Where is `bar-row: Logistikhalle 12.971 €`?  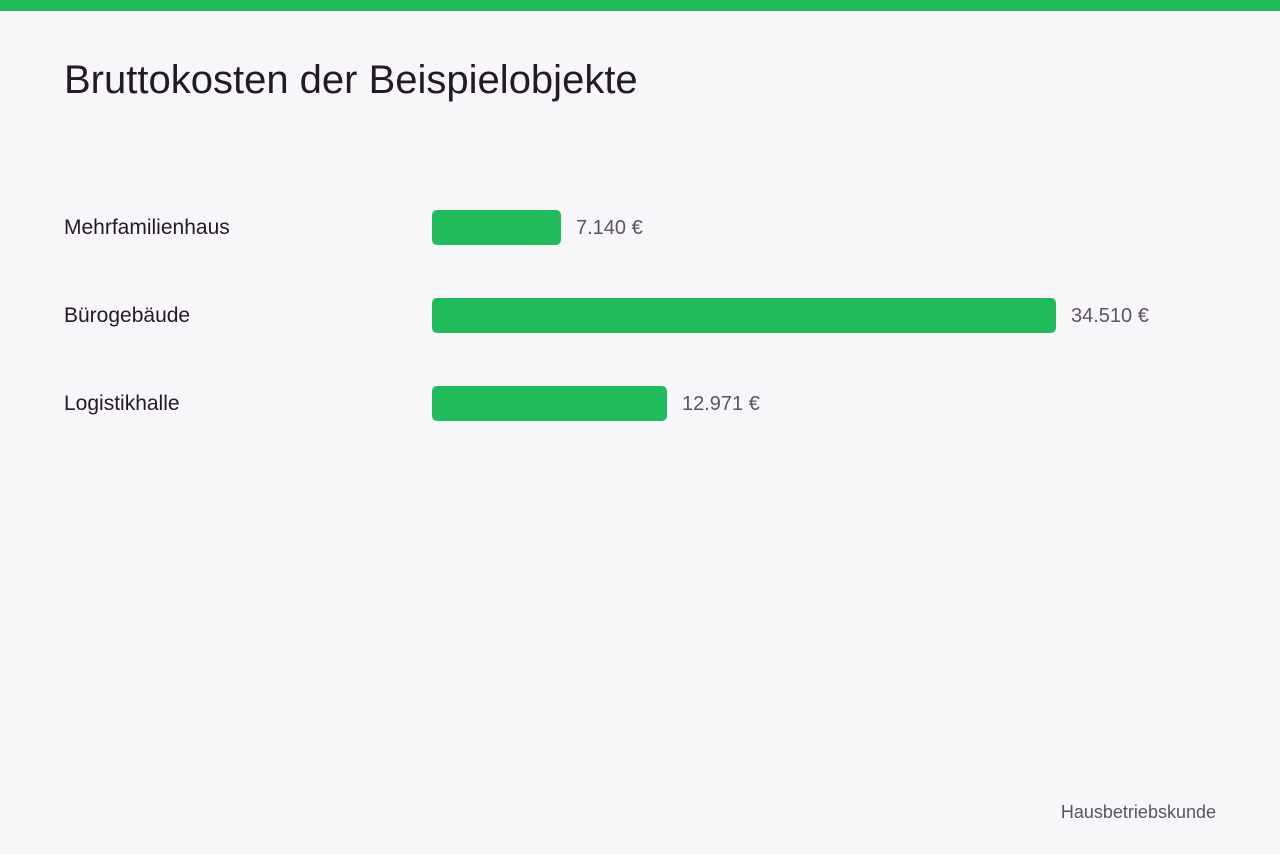
bar-row: Logistikhalle 12.971 € is located at coordinates (640, 404).